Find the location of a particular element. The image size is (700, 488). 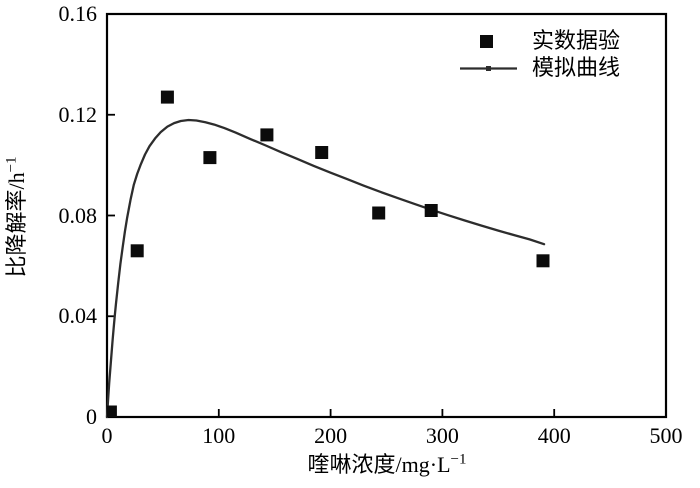

y-axis-title-text: 比降解率/h is located at coordinates (16, 225).